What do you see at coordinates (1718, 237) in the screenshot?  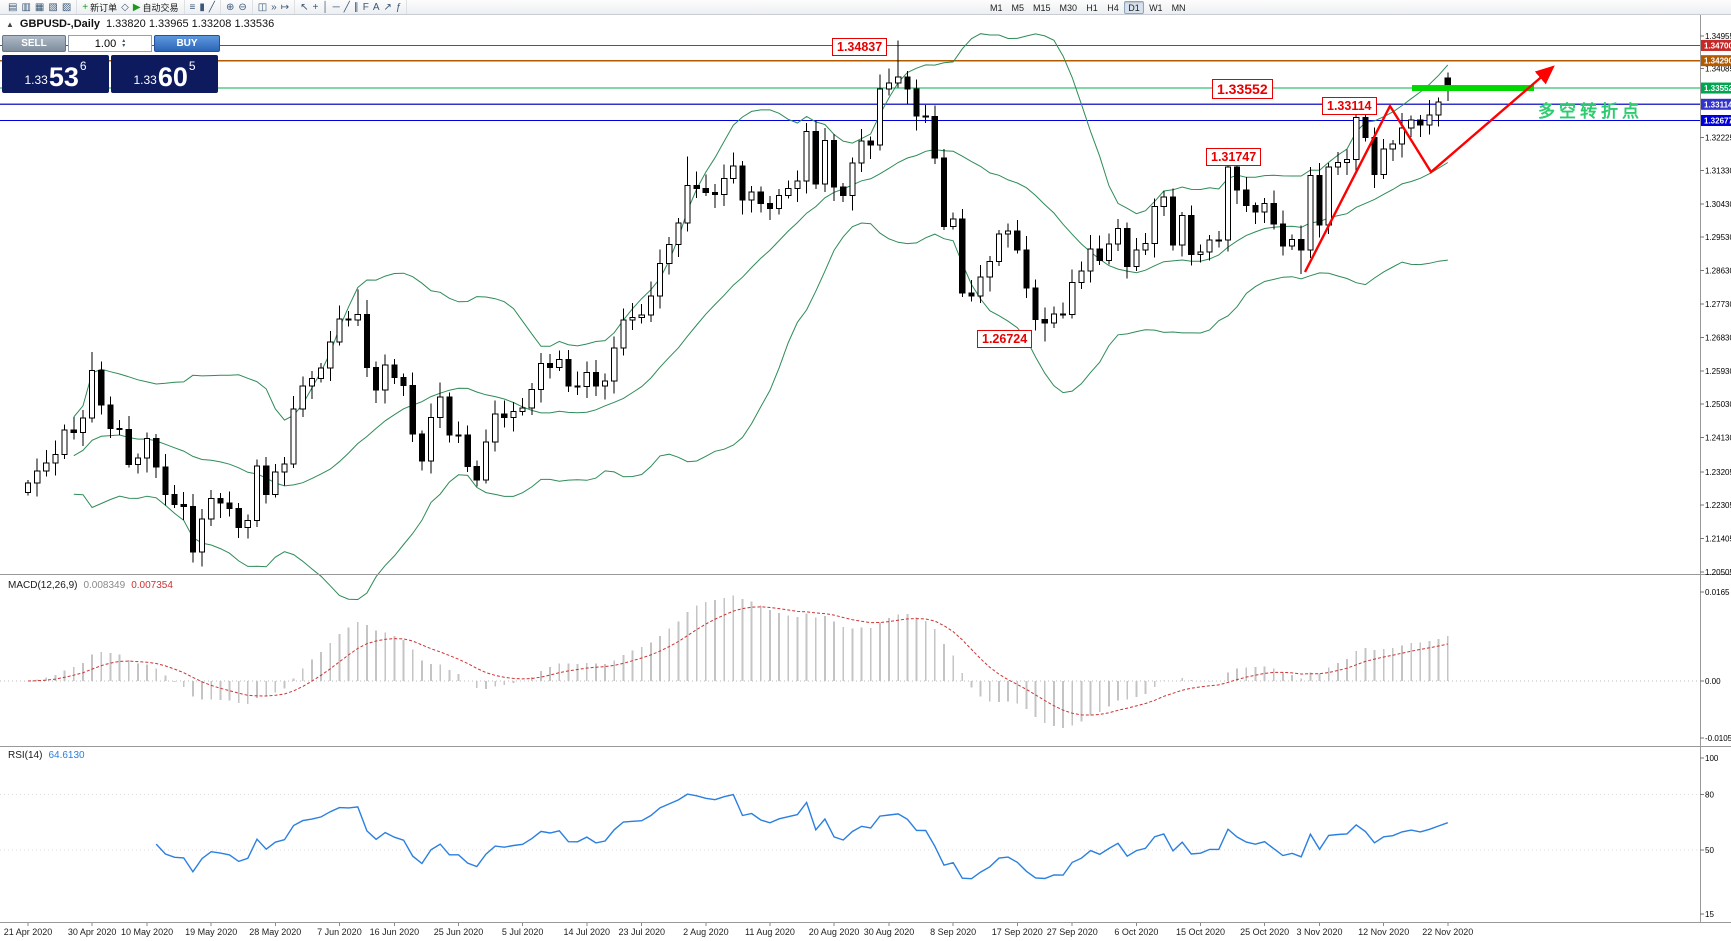 I see `y-axis-tick: 1.29530` at bounding box center [1718, 237].